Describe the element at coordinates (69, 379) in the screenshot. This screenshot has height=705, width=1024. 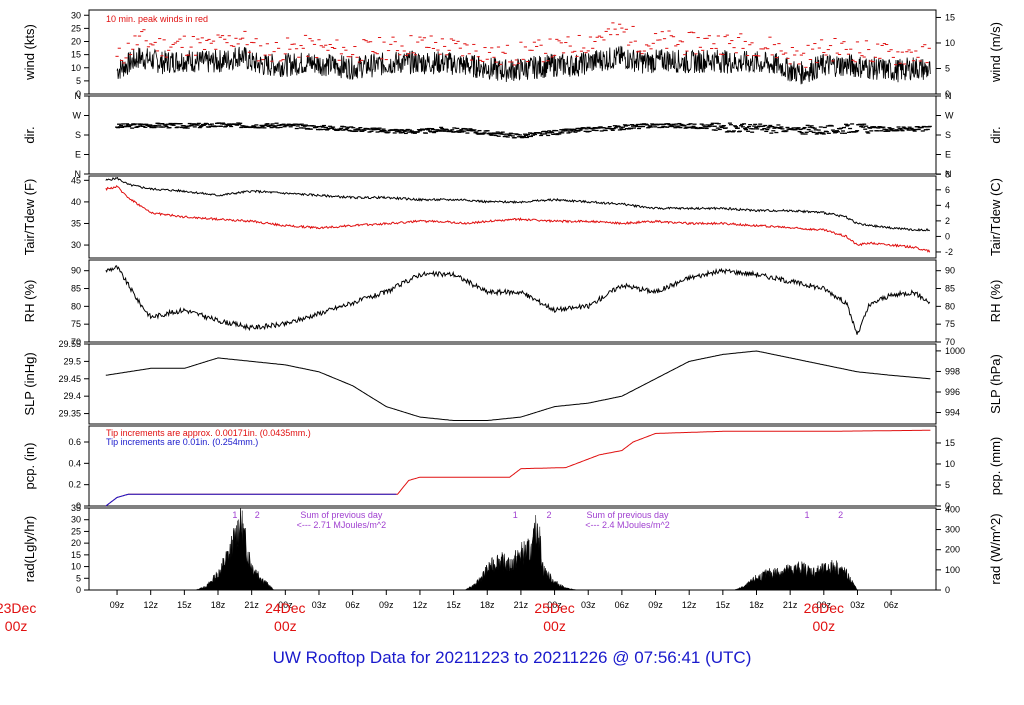
I see `y-tick-label: 29.45` at that location.